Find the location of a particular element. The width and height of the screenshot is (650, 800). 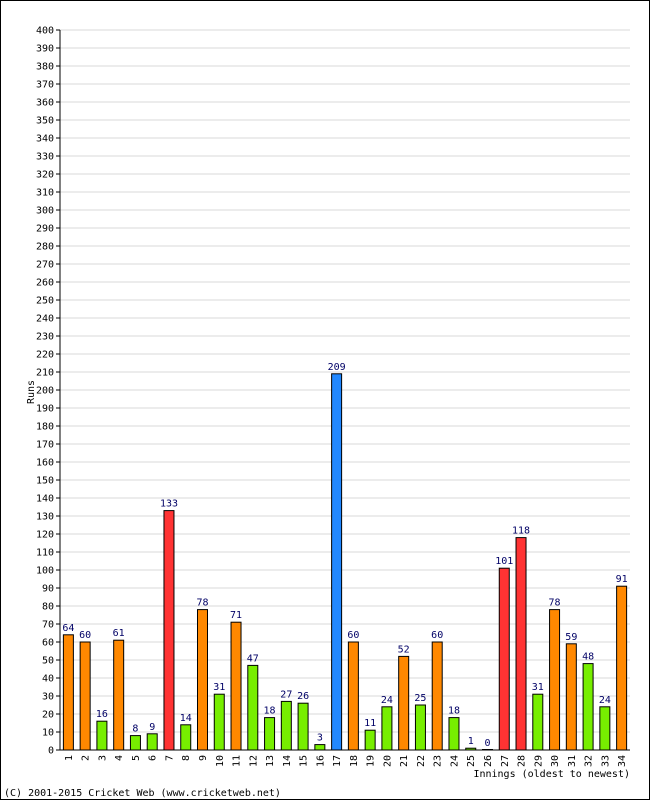

y-tick-label: 190 is located at coordinates (45, 409).